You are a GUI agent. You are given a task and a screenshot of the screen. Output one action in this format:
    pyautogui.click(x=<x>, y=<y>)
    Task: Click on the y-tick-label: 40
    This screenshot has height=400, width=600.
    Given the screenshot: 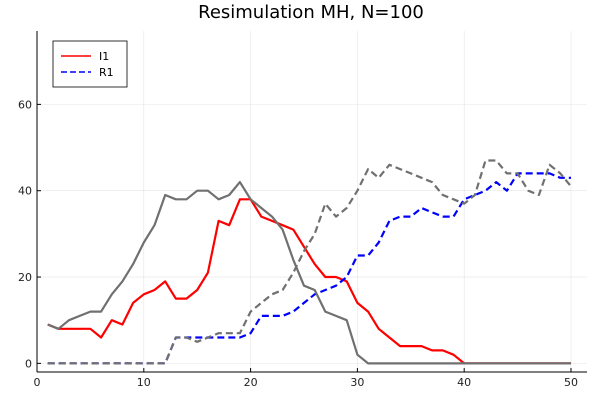 What is the action you would take?
    pyautogui.click(x=25, y=191)
    